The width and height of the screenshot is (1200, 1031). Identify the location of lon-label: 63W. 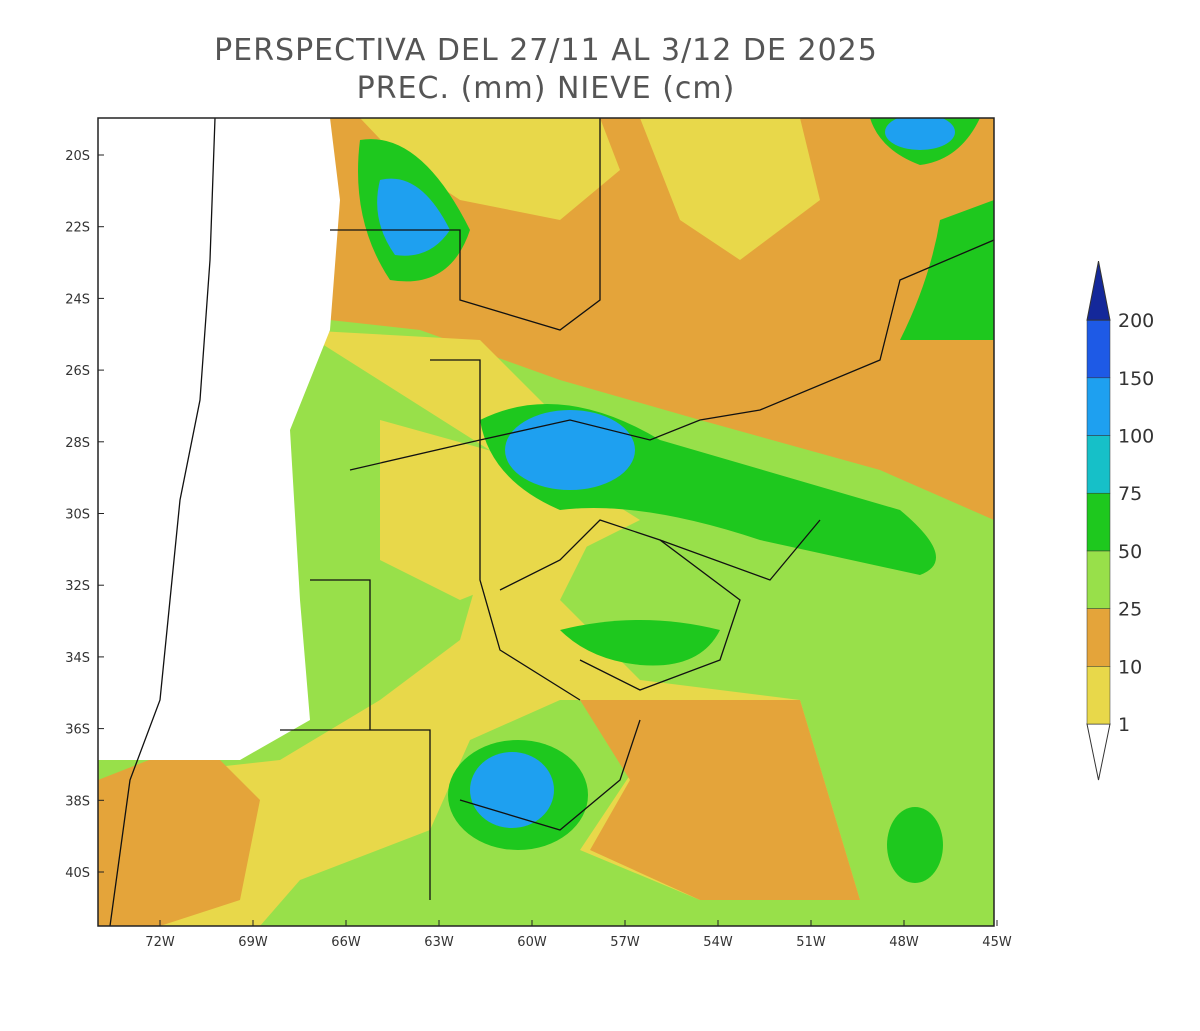
(439, 942).